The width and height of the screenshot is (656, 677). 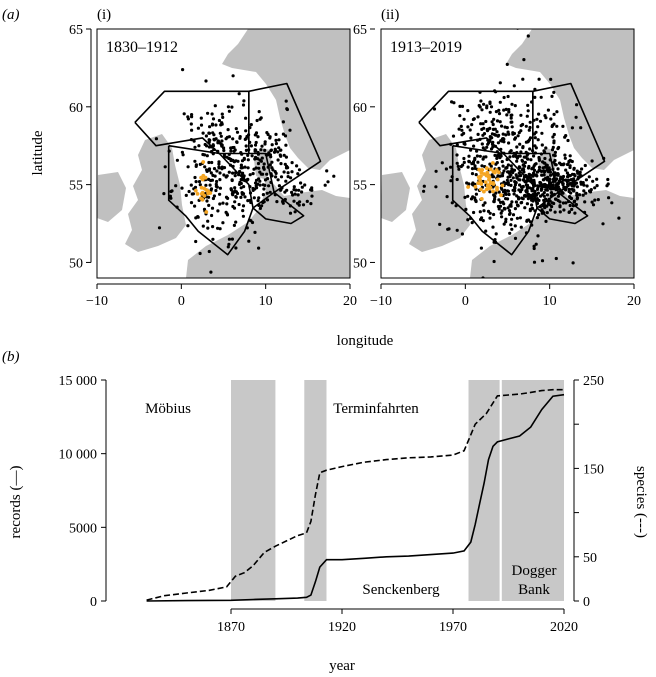 I want to click on ts-y2-tick-label: 0, so click(x=586, y=602).